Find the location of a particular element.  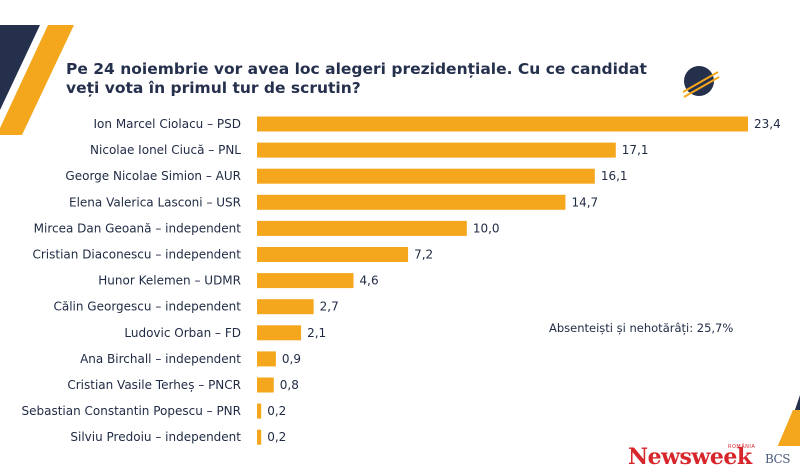

category-label: Călin Georgescu – independent is located at coordinates (147, 307).